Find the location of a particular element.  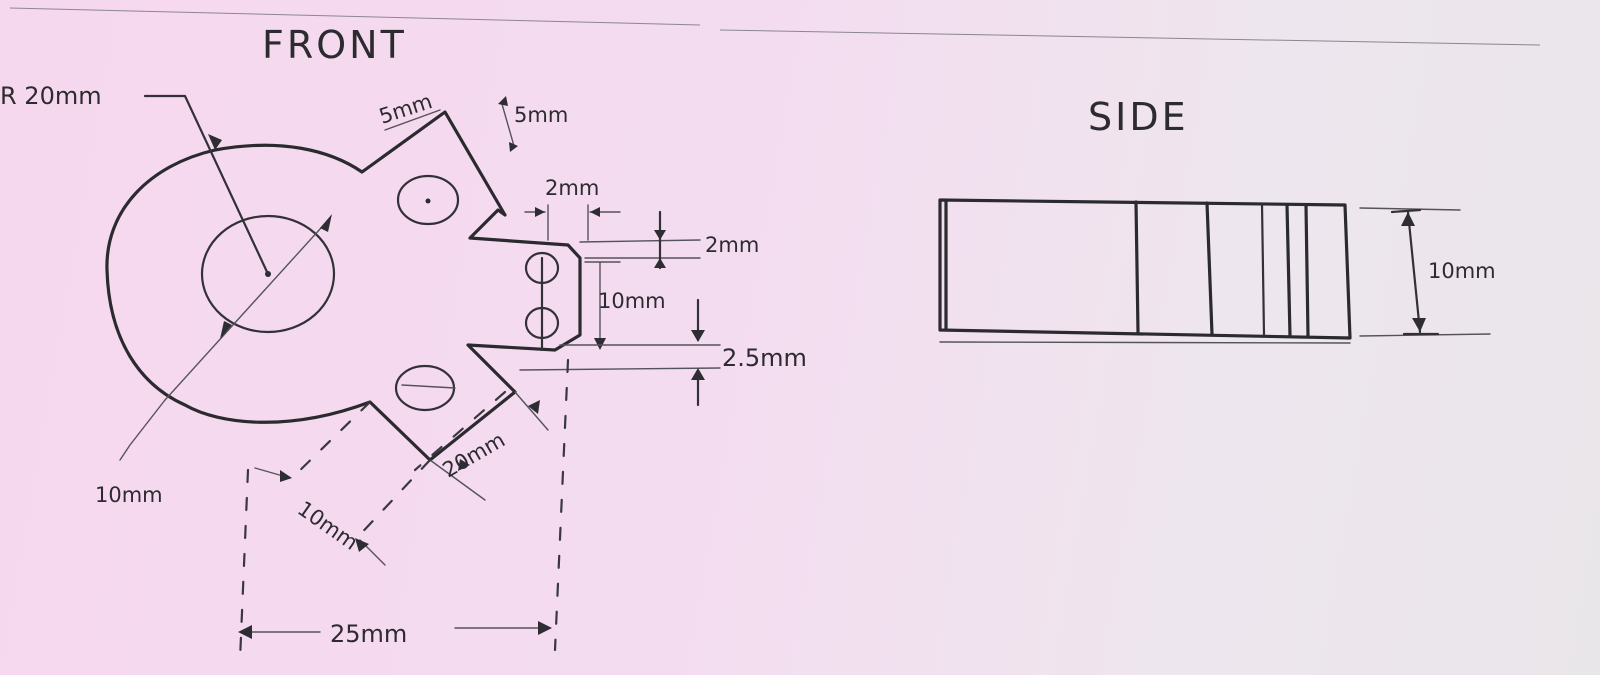

gap-height-extension is located at coordinates (640, 249).